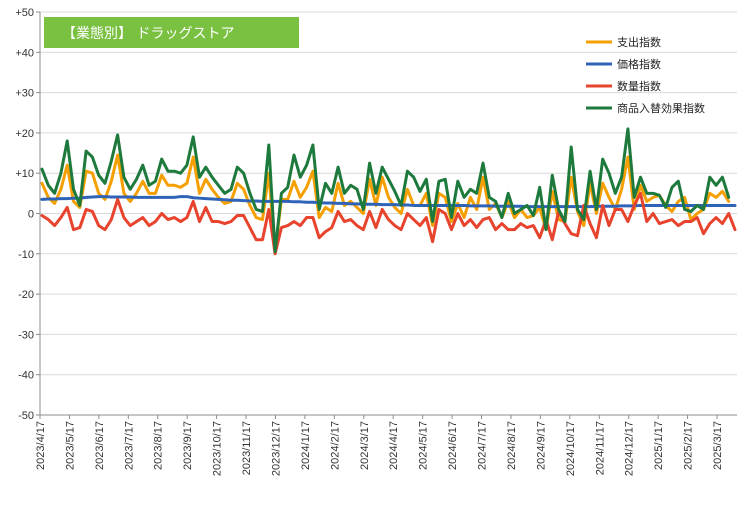  Describe the element at coordinates (129, 445) in the screenshot. I see `x-tick-label: 2023/7/17` at that location.